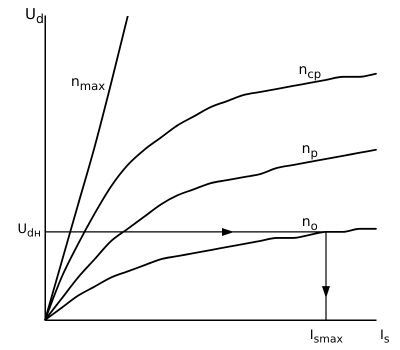  What do you see at coordinates (326, 337) in the screenshot?
I see `text: I$_{smax}$` at bounding box center [326, 337].